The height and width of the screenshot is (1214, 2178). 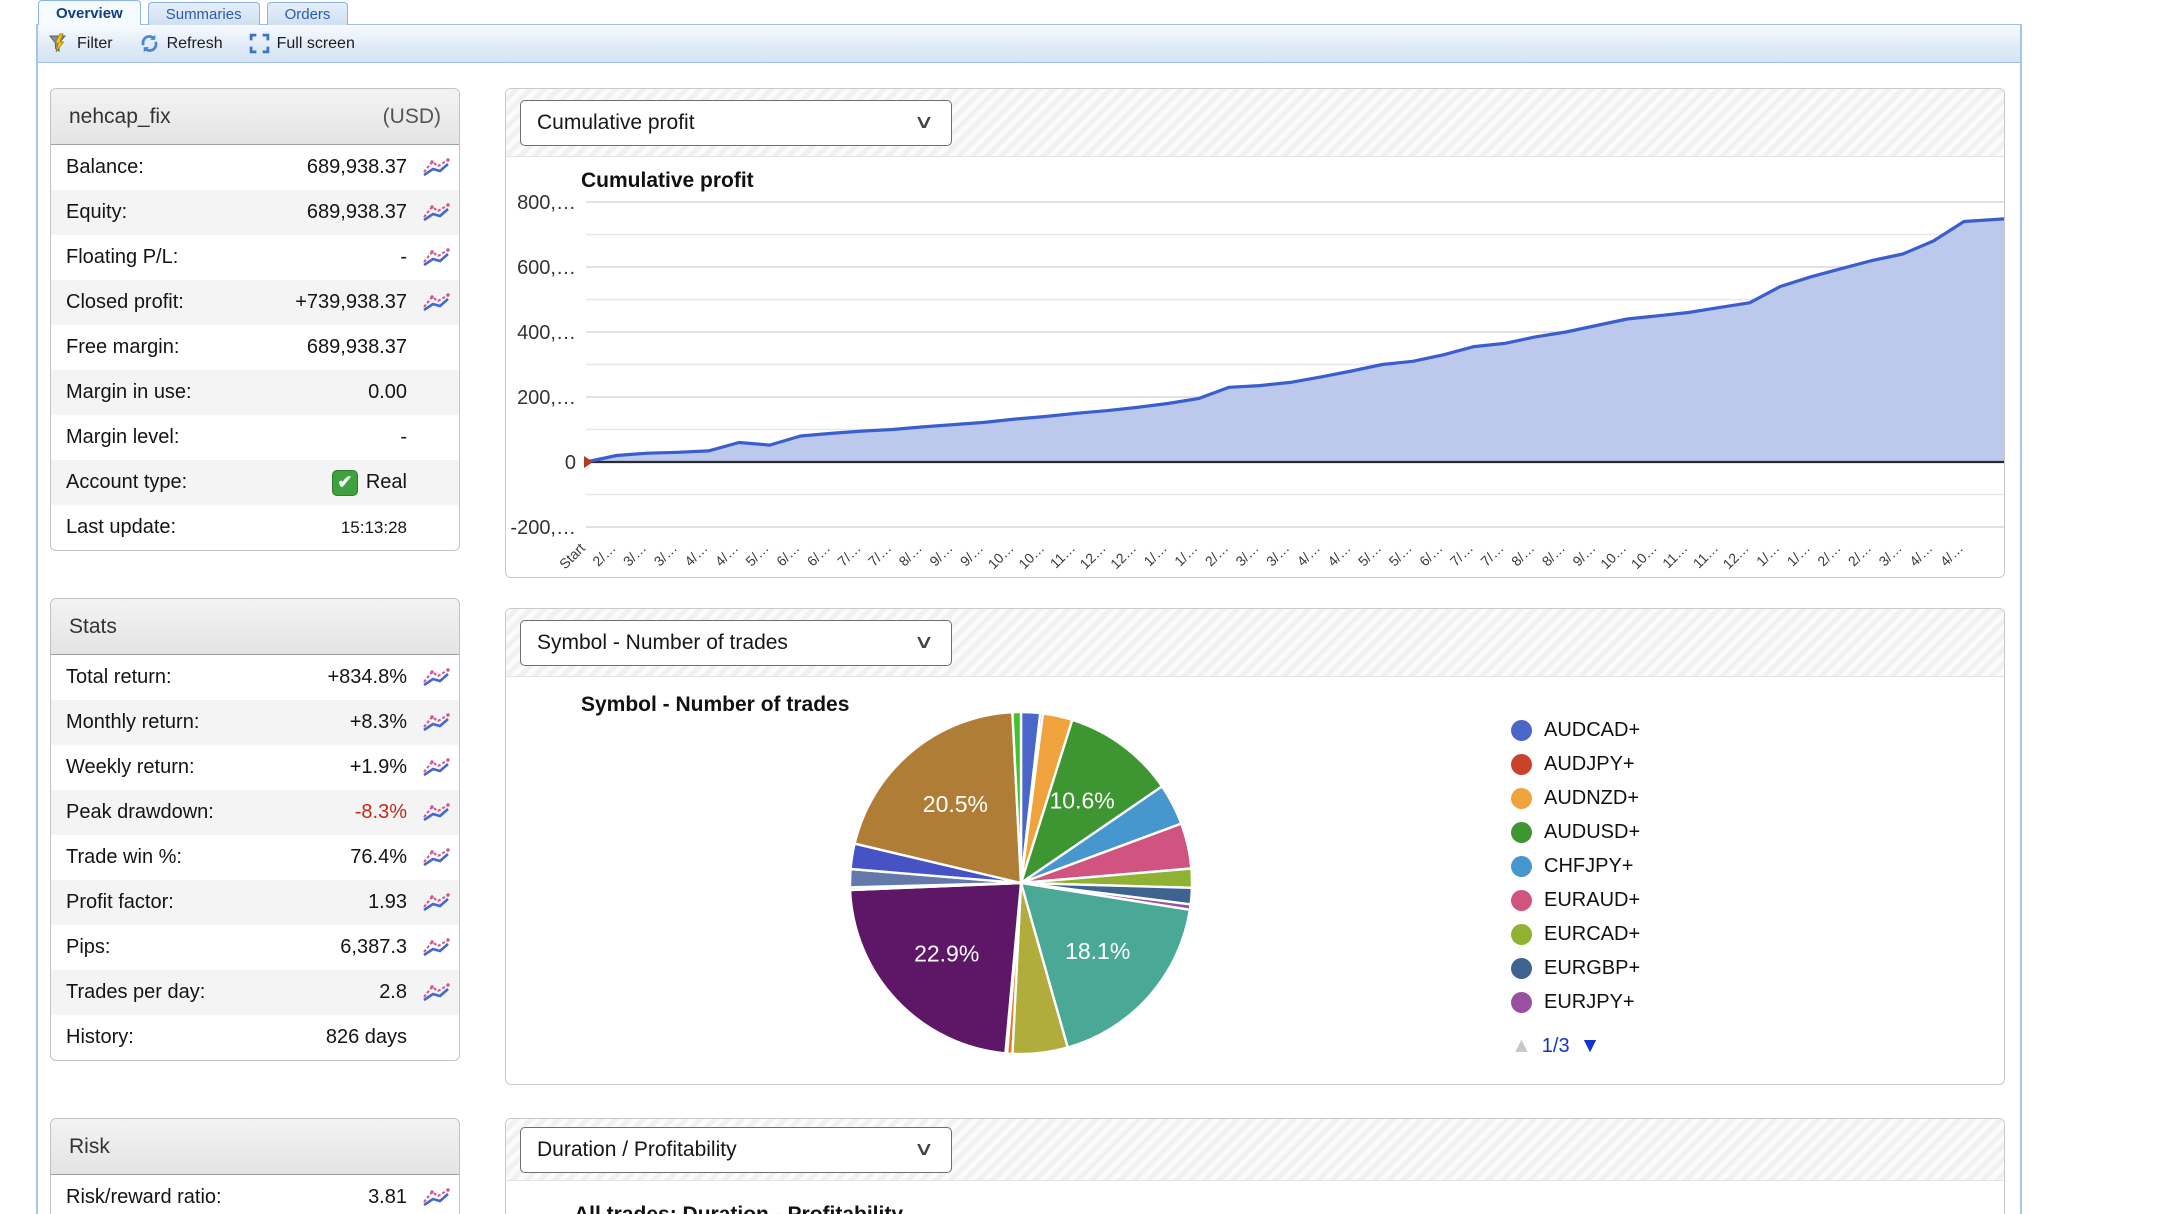 I want to click on account-type-value: ✔ Real, so click(x=369, y=482).